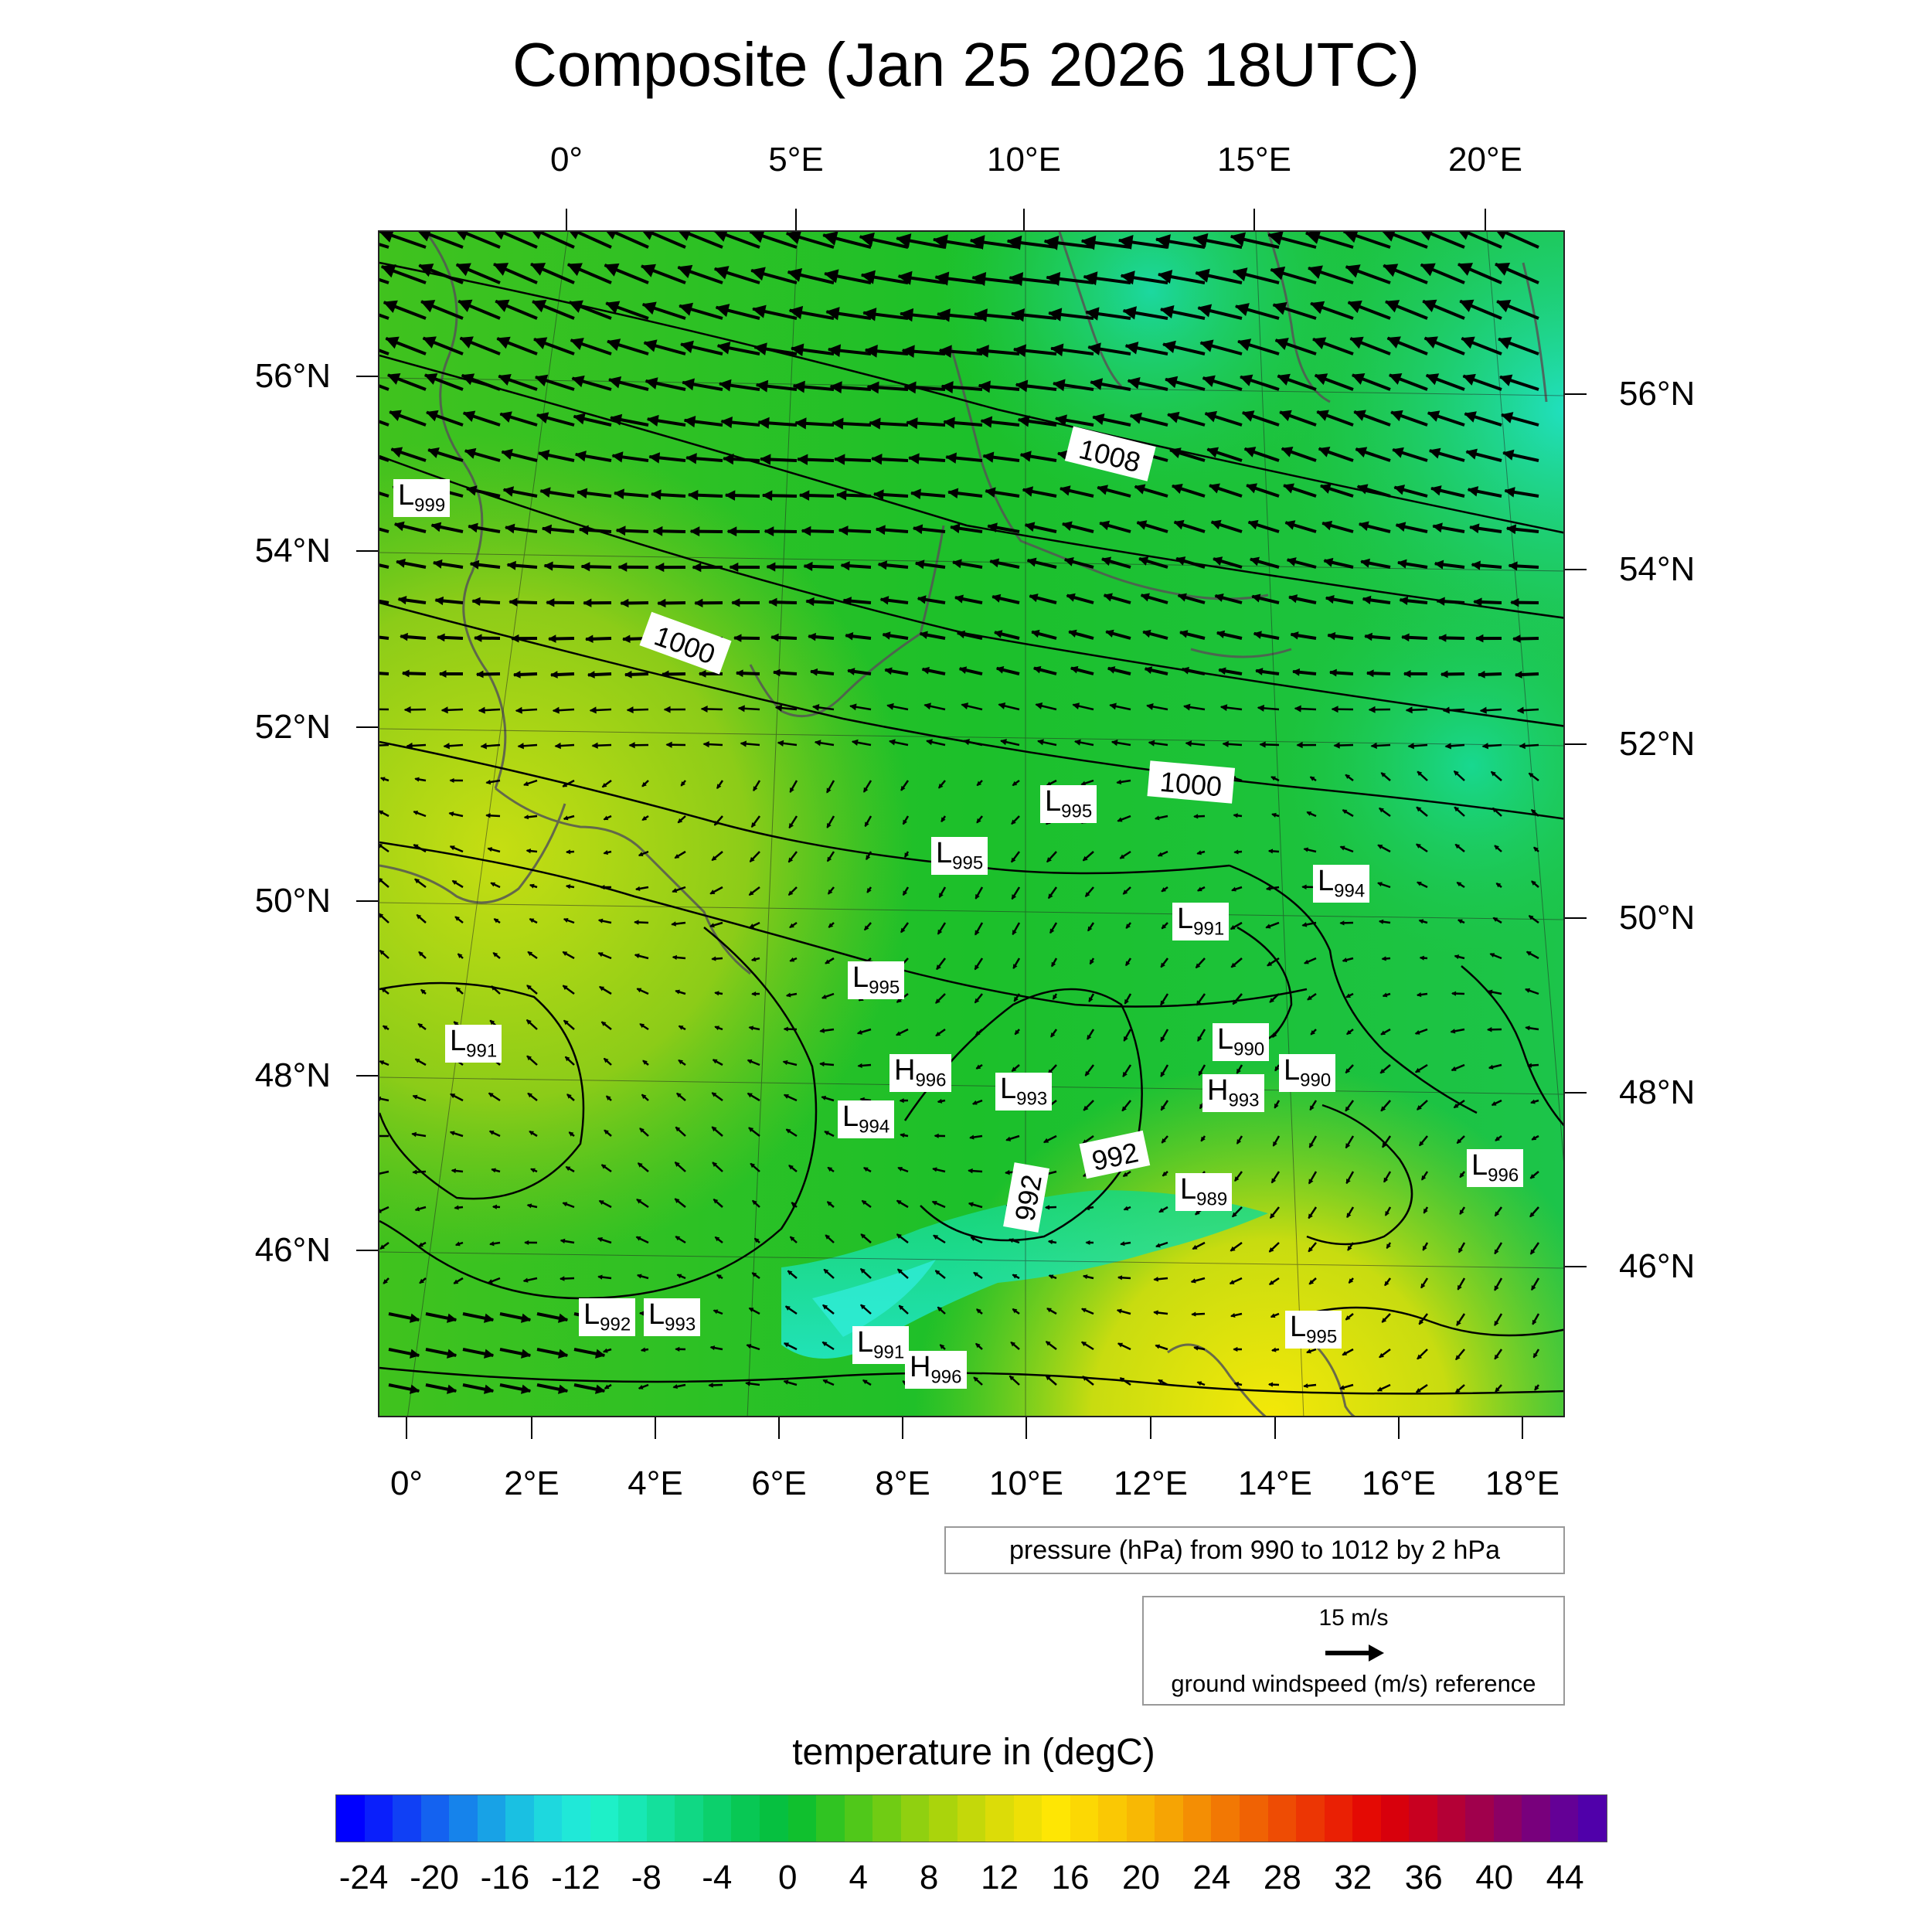 Image resolution: width=1932 pixels, height=1932 pixels. I want to click on left-lat-tick: 56°N, so click(292, 376).